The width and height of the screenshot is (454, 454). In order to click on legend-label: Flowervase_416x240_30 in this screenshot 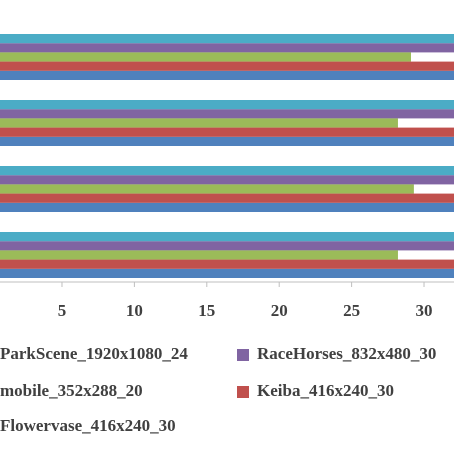, I will do `click(88, 425)`.